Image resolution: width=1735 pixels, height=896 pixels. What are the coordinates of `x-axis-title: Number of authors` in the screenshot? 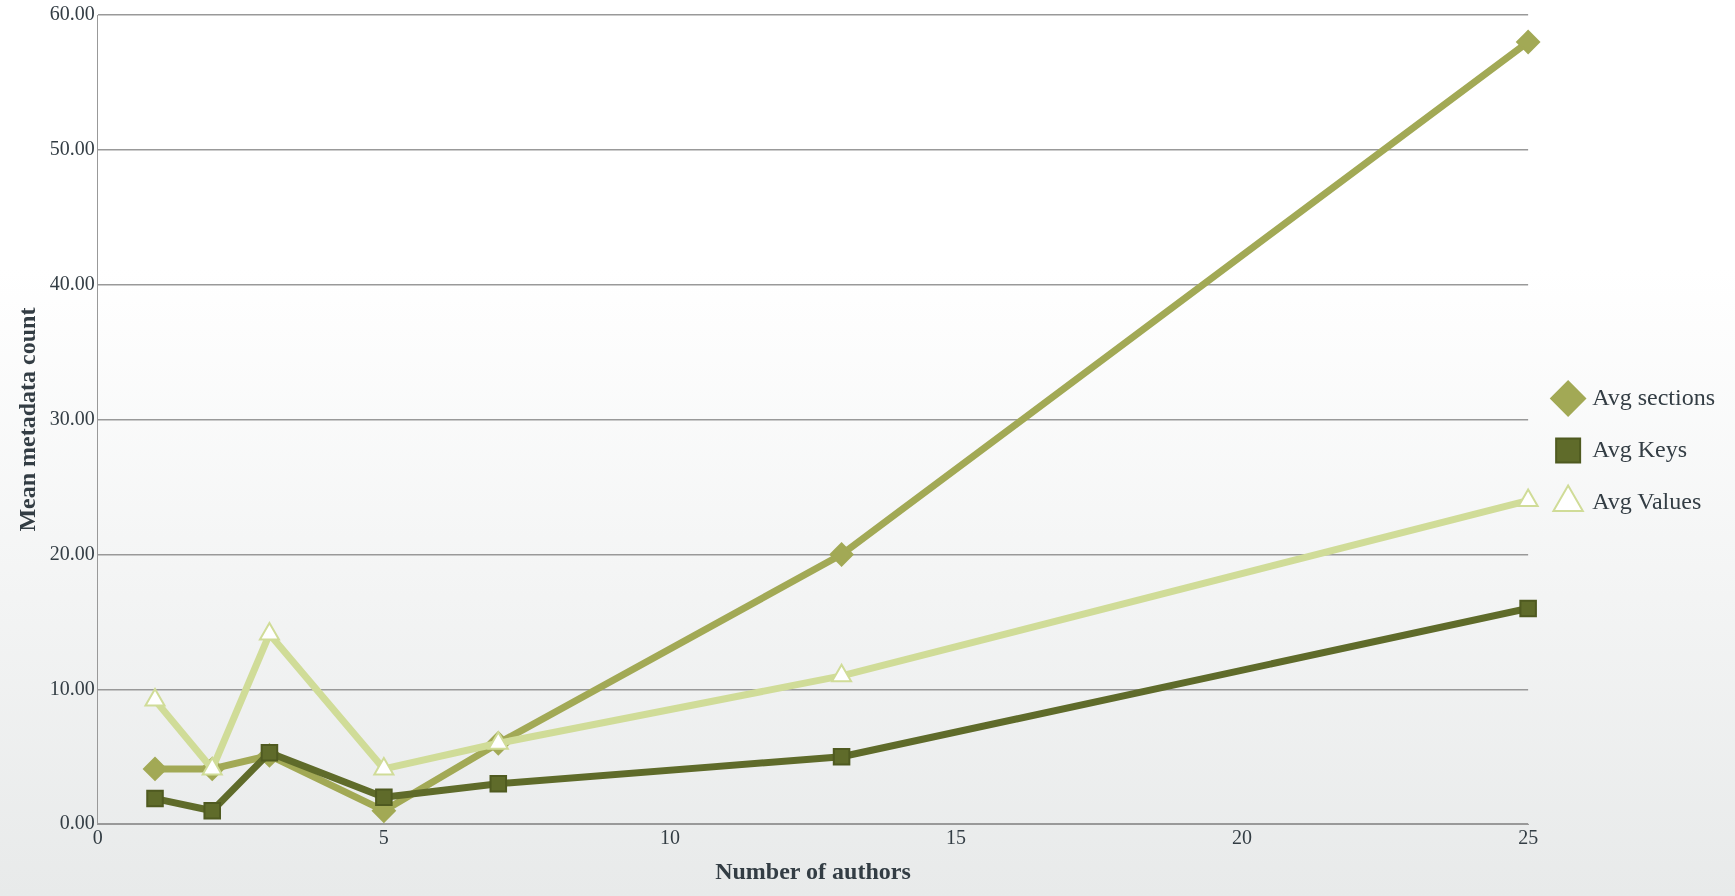 It's located at (813, 870).